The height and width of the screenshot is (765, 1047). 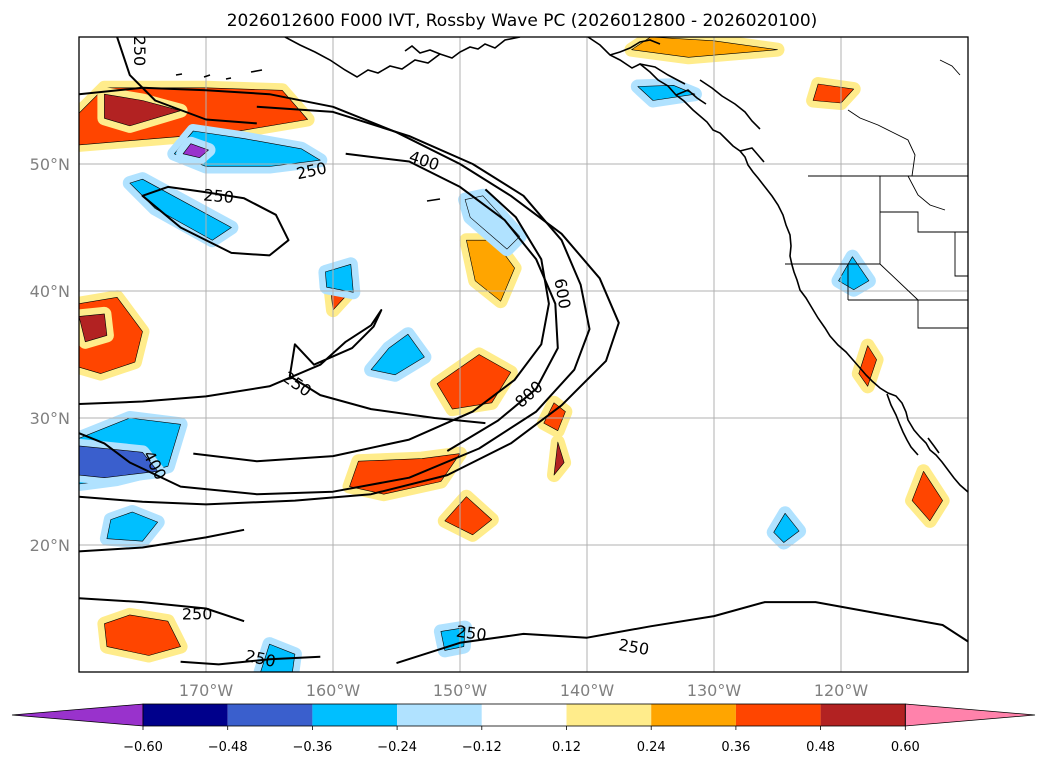 What do you see at coordinates (143, 747) in the screenshot?
I see `colorbar-tick-label: −0.60` at bounding box center [143, 747].